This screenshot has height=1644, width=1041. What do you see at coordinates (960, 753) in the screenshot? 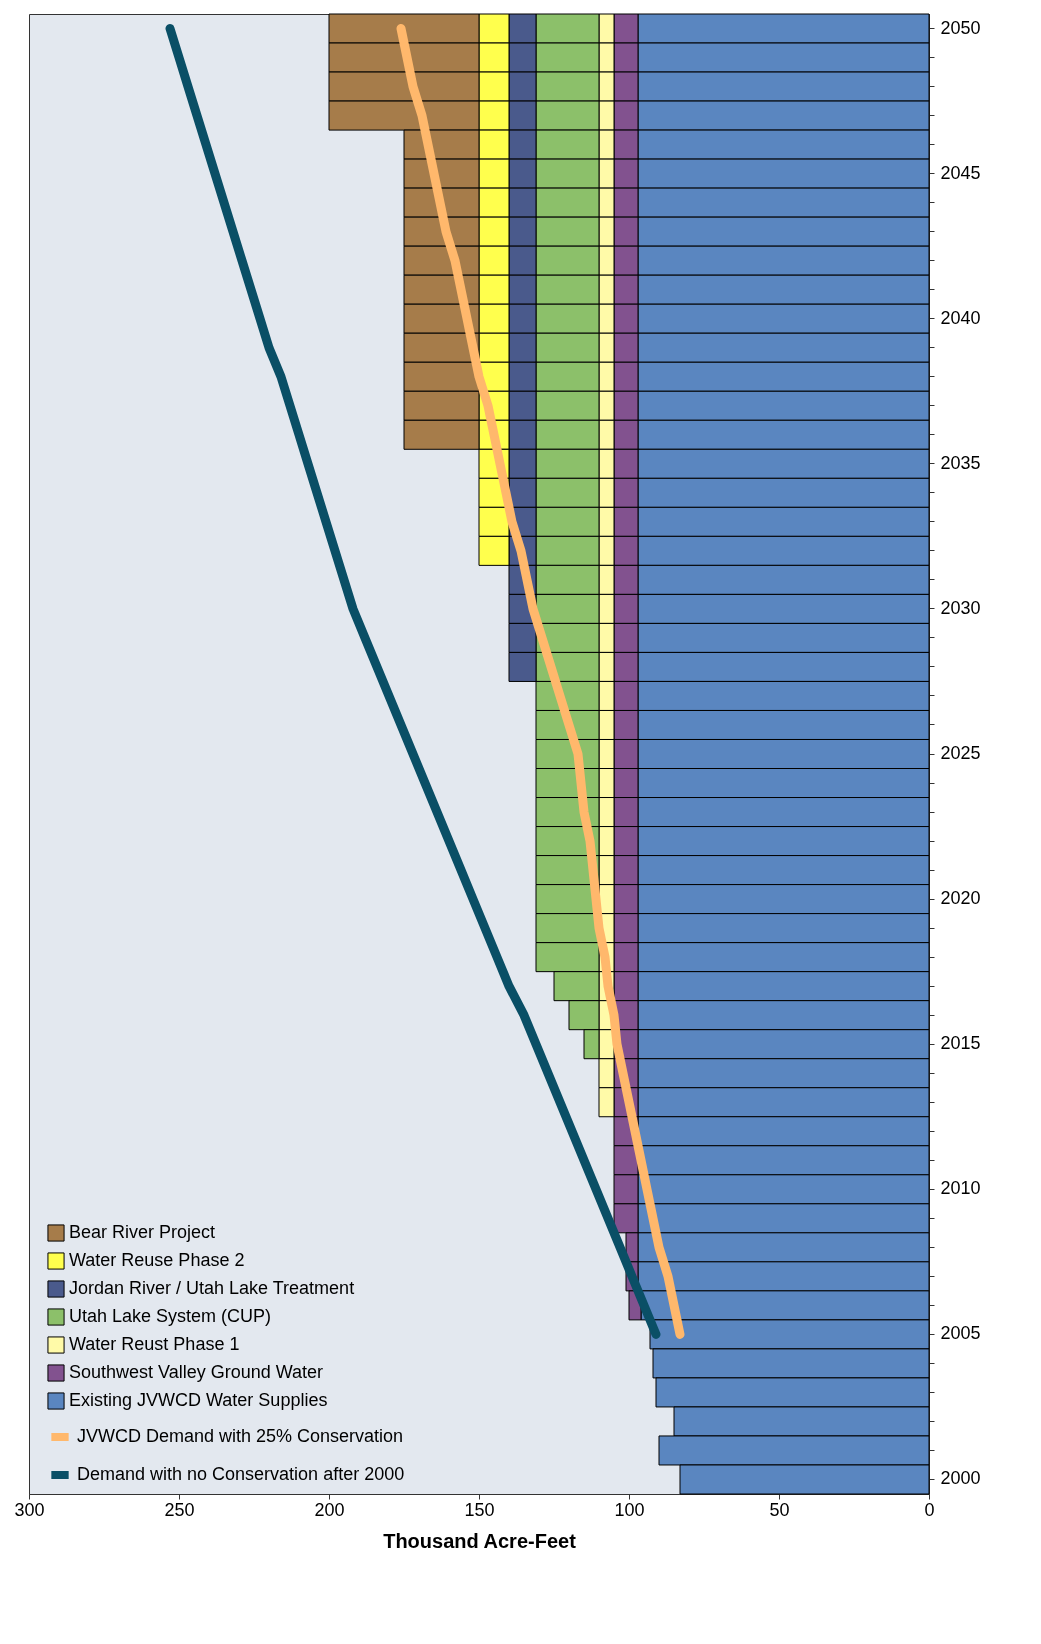
I see `y-tick-label: 2025` at bounding box center [960, 753].